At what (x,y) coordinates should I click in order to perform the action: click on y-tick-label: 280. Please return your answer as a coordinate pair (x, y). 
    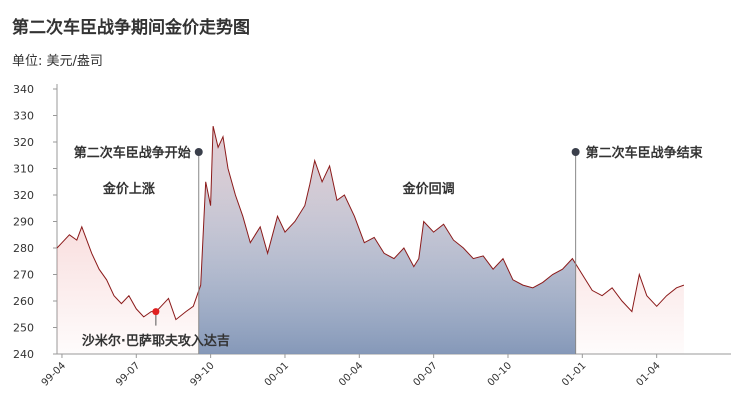
    Looking at the image, I should click on (23, 248).